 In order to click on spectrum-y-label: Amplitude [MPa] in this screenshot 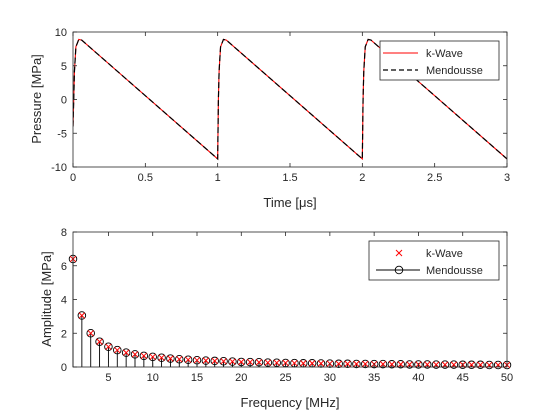, I will do `click(46, 298)`.